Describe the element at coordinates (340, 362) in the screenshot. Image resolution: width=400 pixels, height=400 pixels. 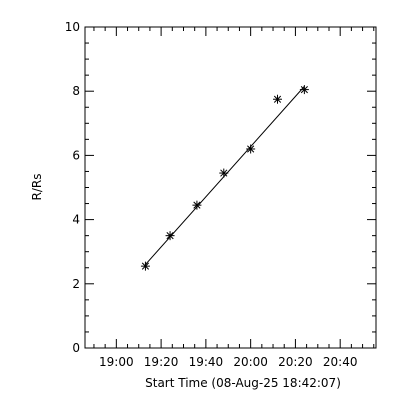
I see `x-tick-label: 20:40` at that location.